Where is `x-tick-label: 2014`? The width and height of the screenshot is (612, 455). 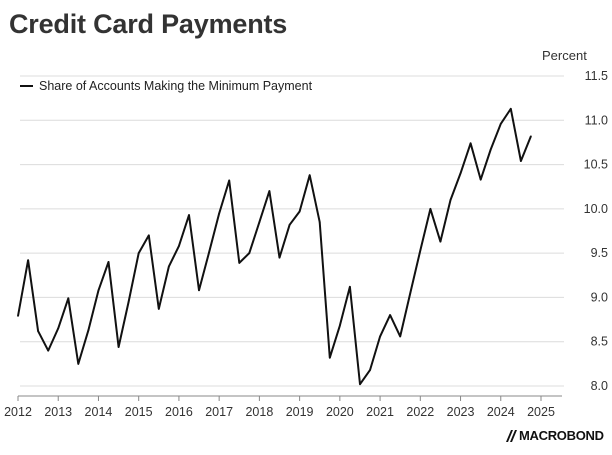 x-tick-label: 2014 is located at coordinates (99, 412).